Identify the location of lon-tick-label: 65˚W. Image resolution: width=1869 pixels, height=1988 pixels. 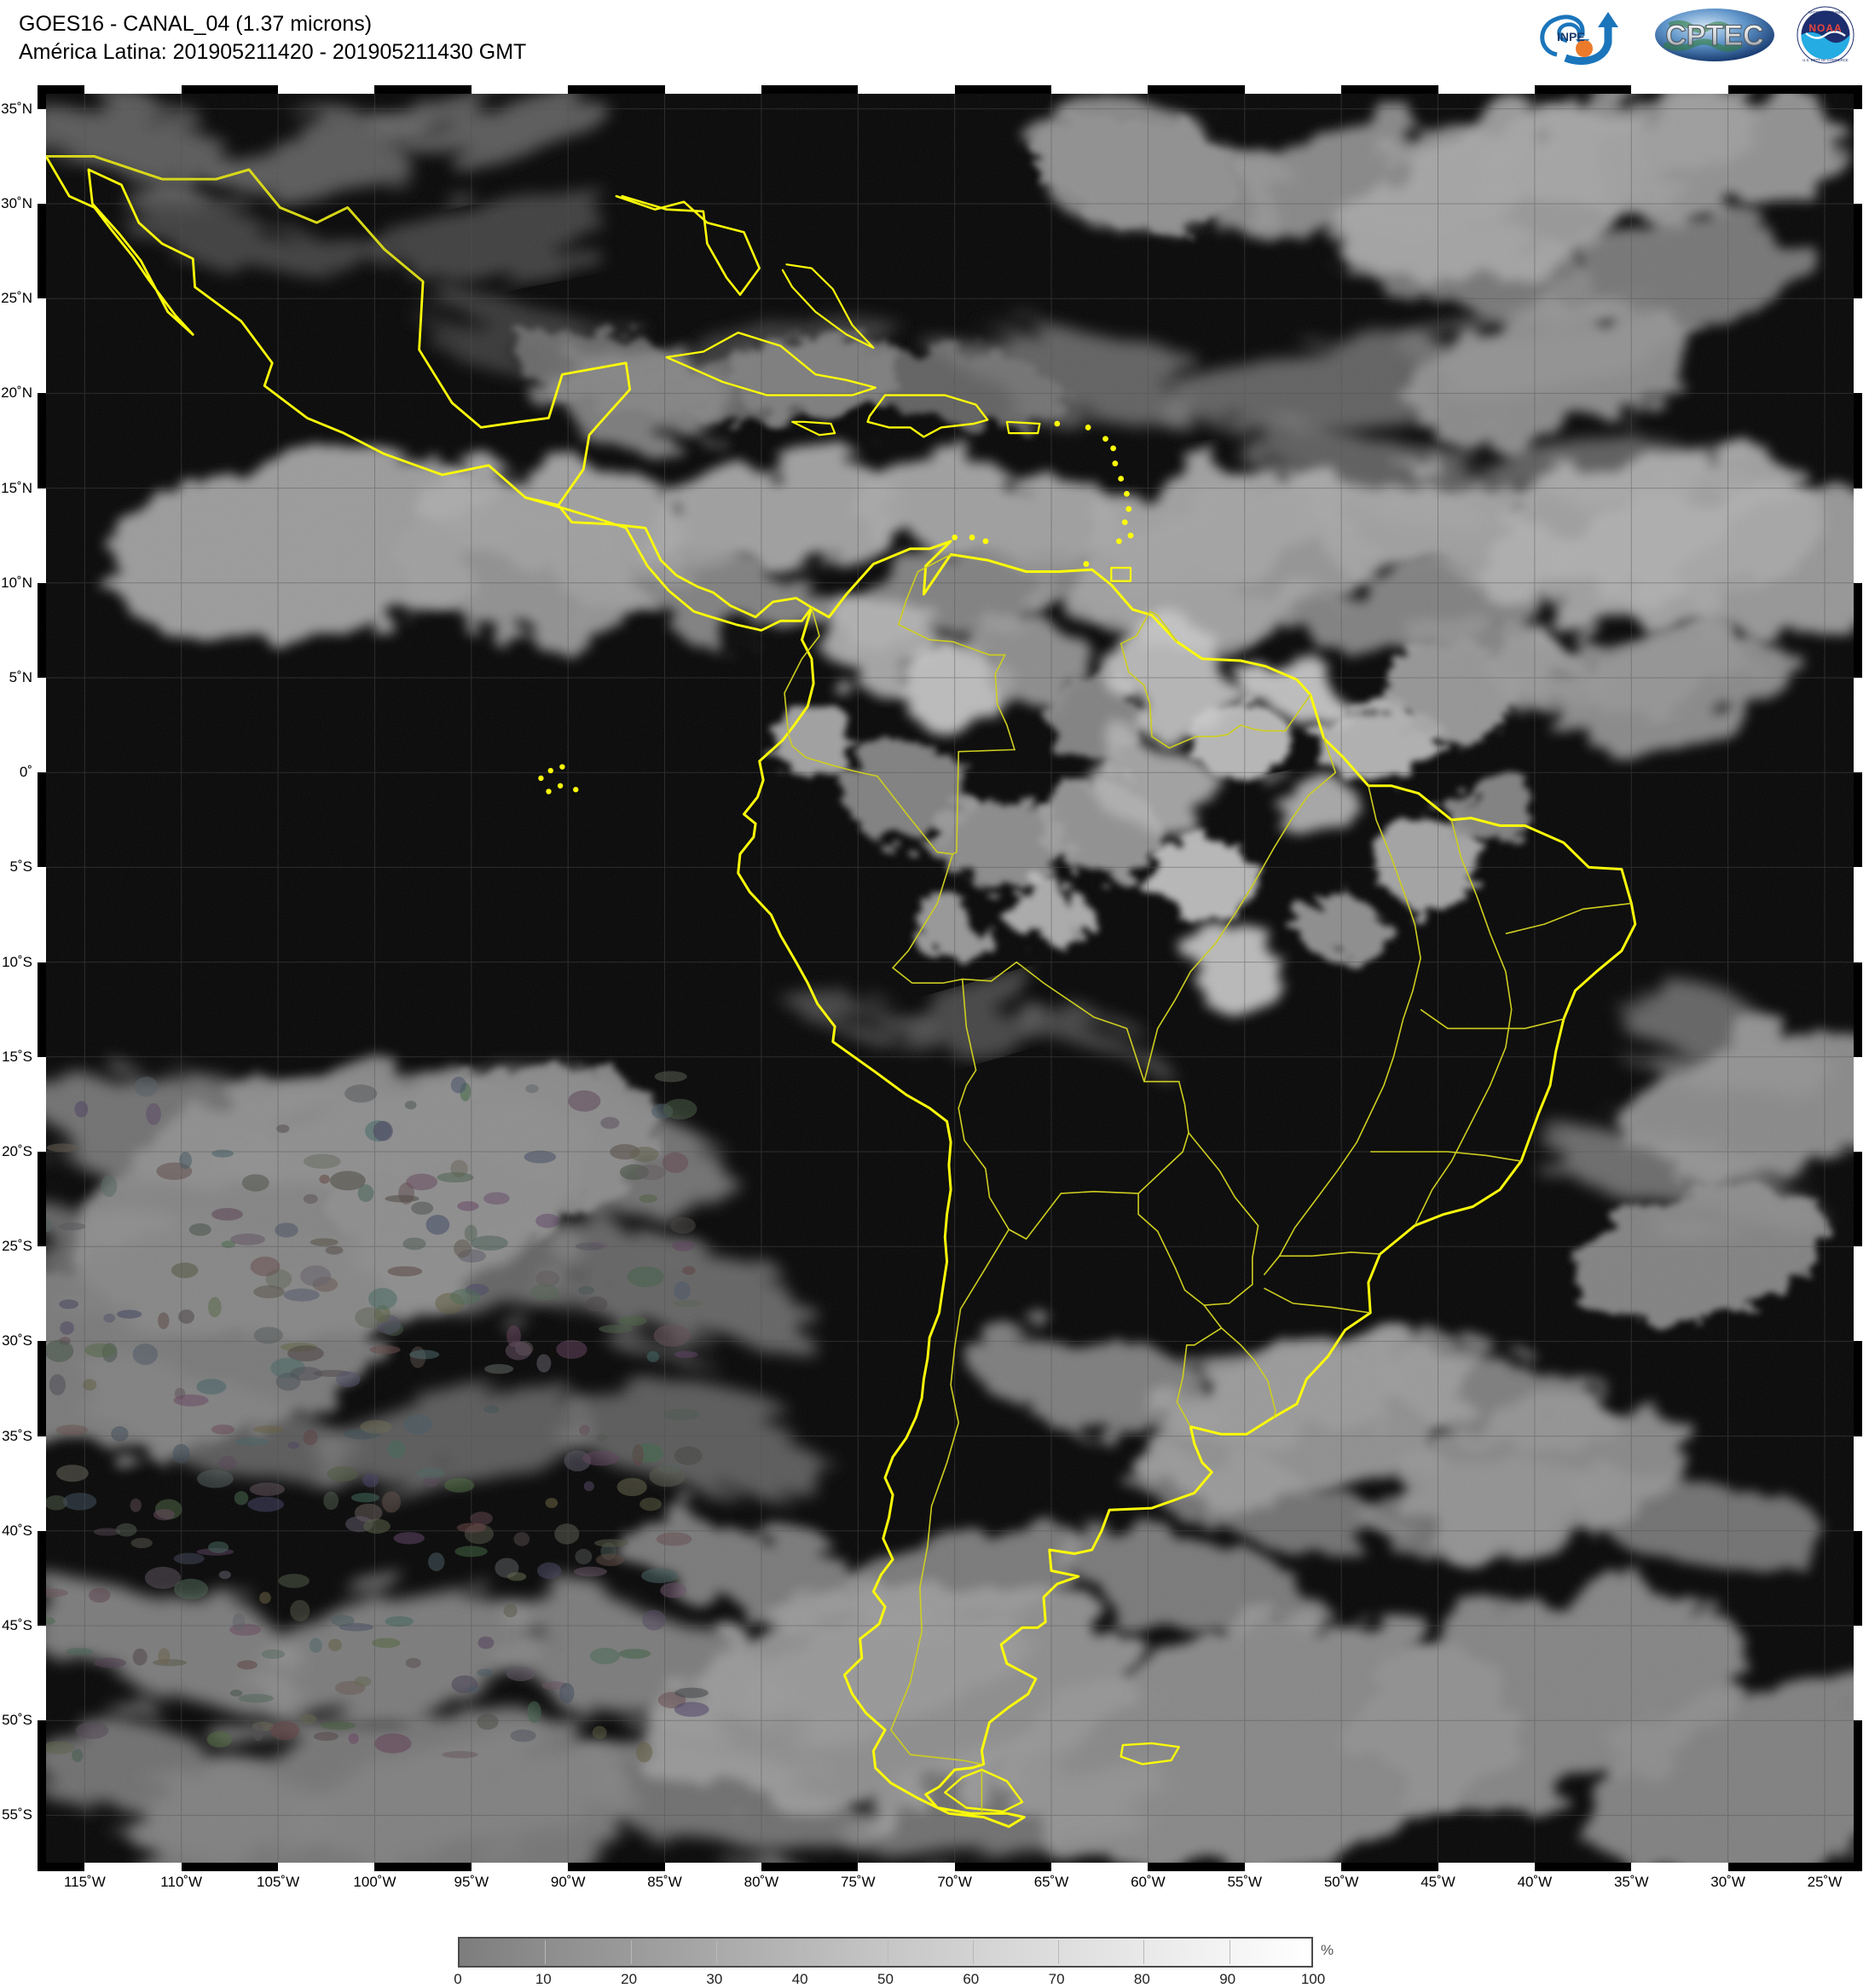
(1051, 1882).